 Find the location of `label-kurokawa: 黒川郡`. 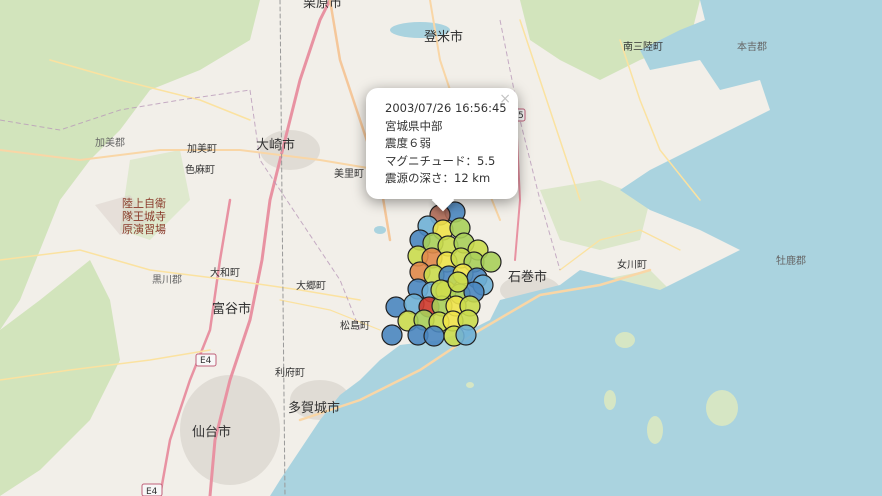

label-kurokawa: 黒川郡 is located at coordinates (167, 280).